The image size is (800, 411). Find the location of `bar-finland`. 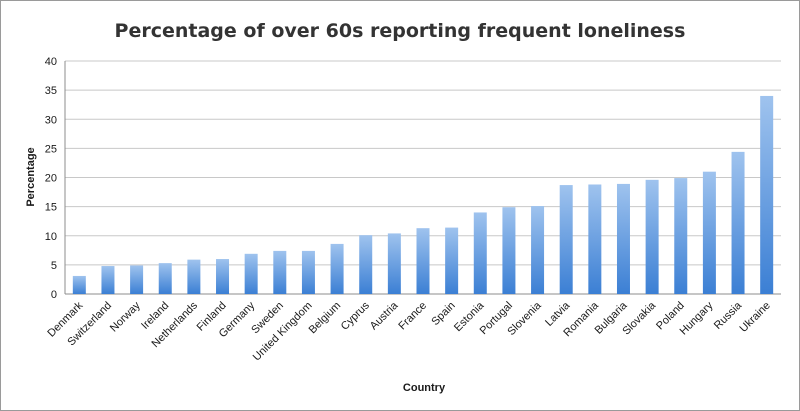

bar-finland is located at coordinates (223, 276).